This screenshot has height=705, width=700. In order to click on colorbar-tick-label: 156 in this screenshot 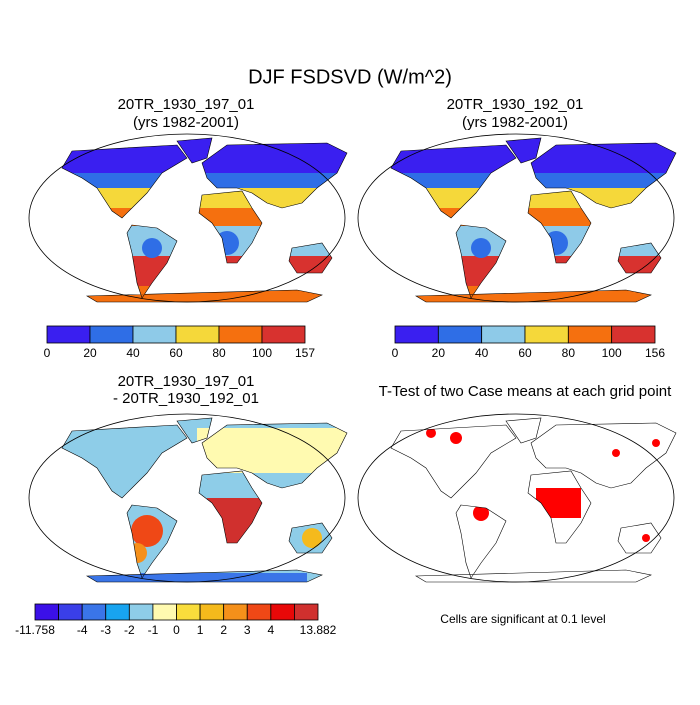, I will do `click(655, 353)`.